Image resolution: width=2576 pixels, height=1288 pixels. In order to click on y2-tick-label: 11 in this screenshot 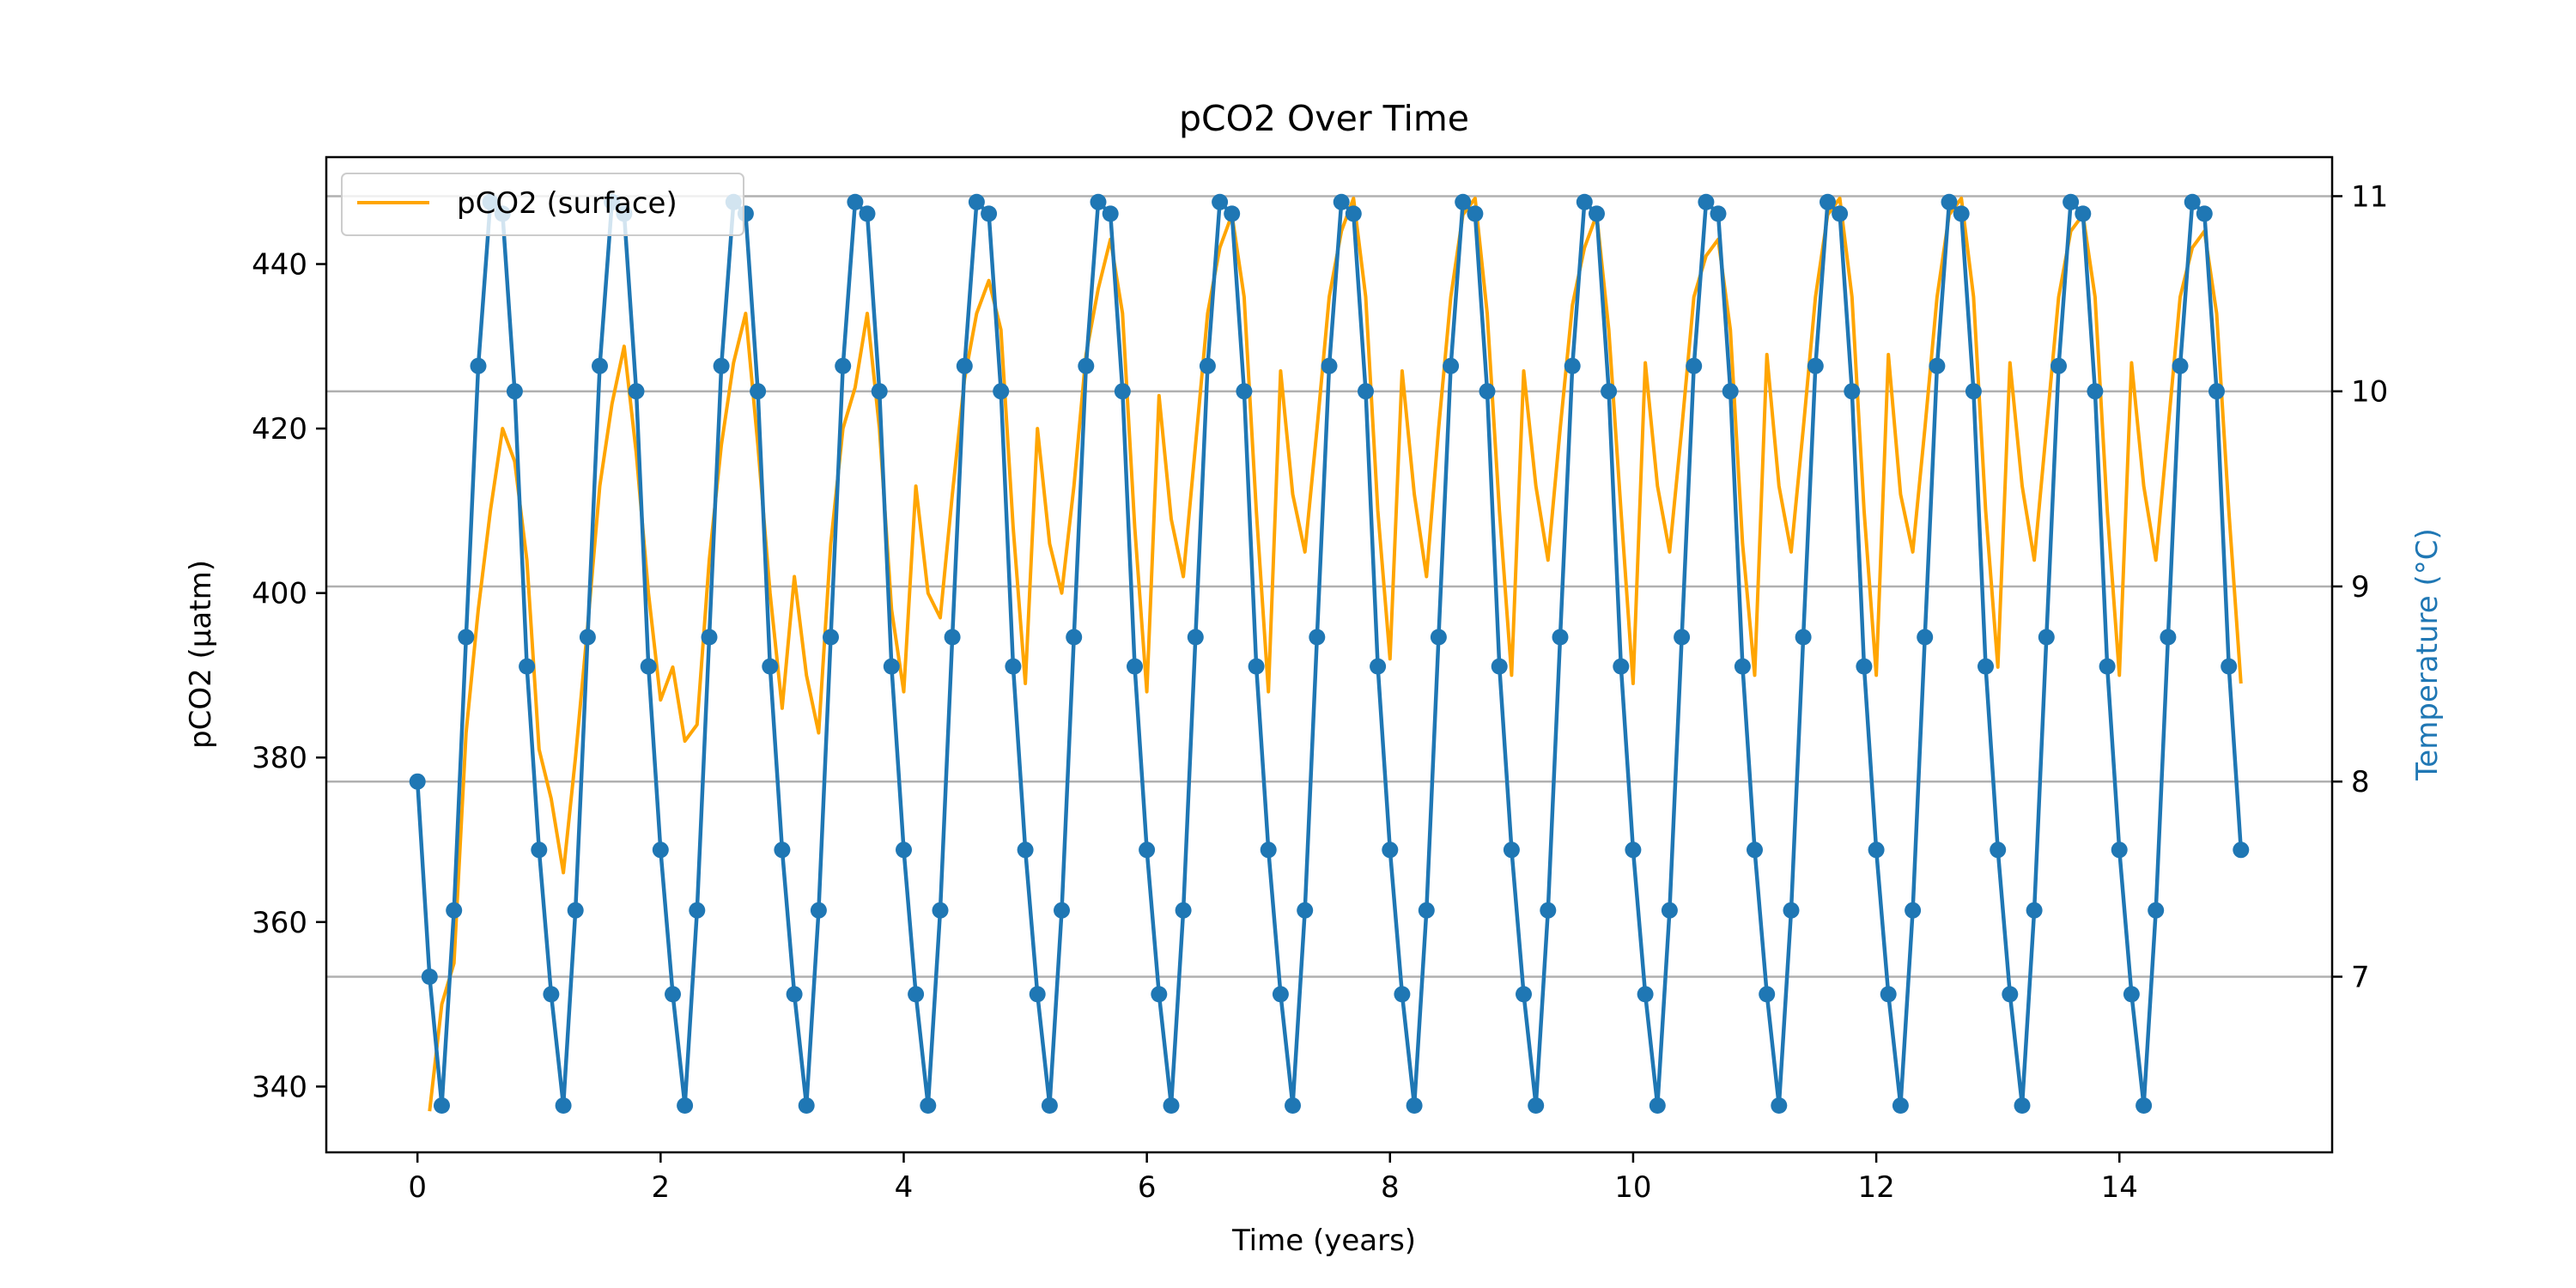, I will do `click(2369, 197)`.